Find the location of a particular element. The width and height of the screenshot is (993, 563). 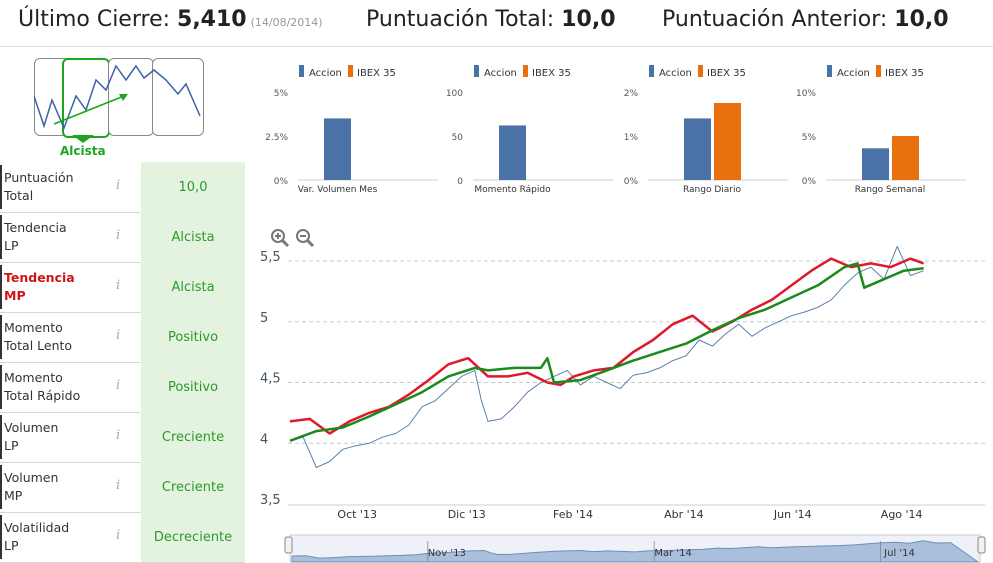

indicator-row: Volumen LP i Creciente is located at coordinates (122, 437).